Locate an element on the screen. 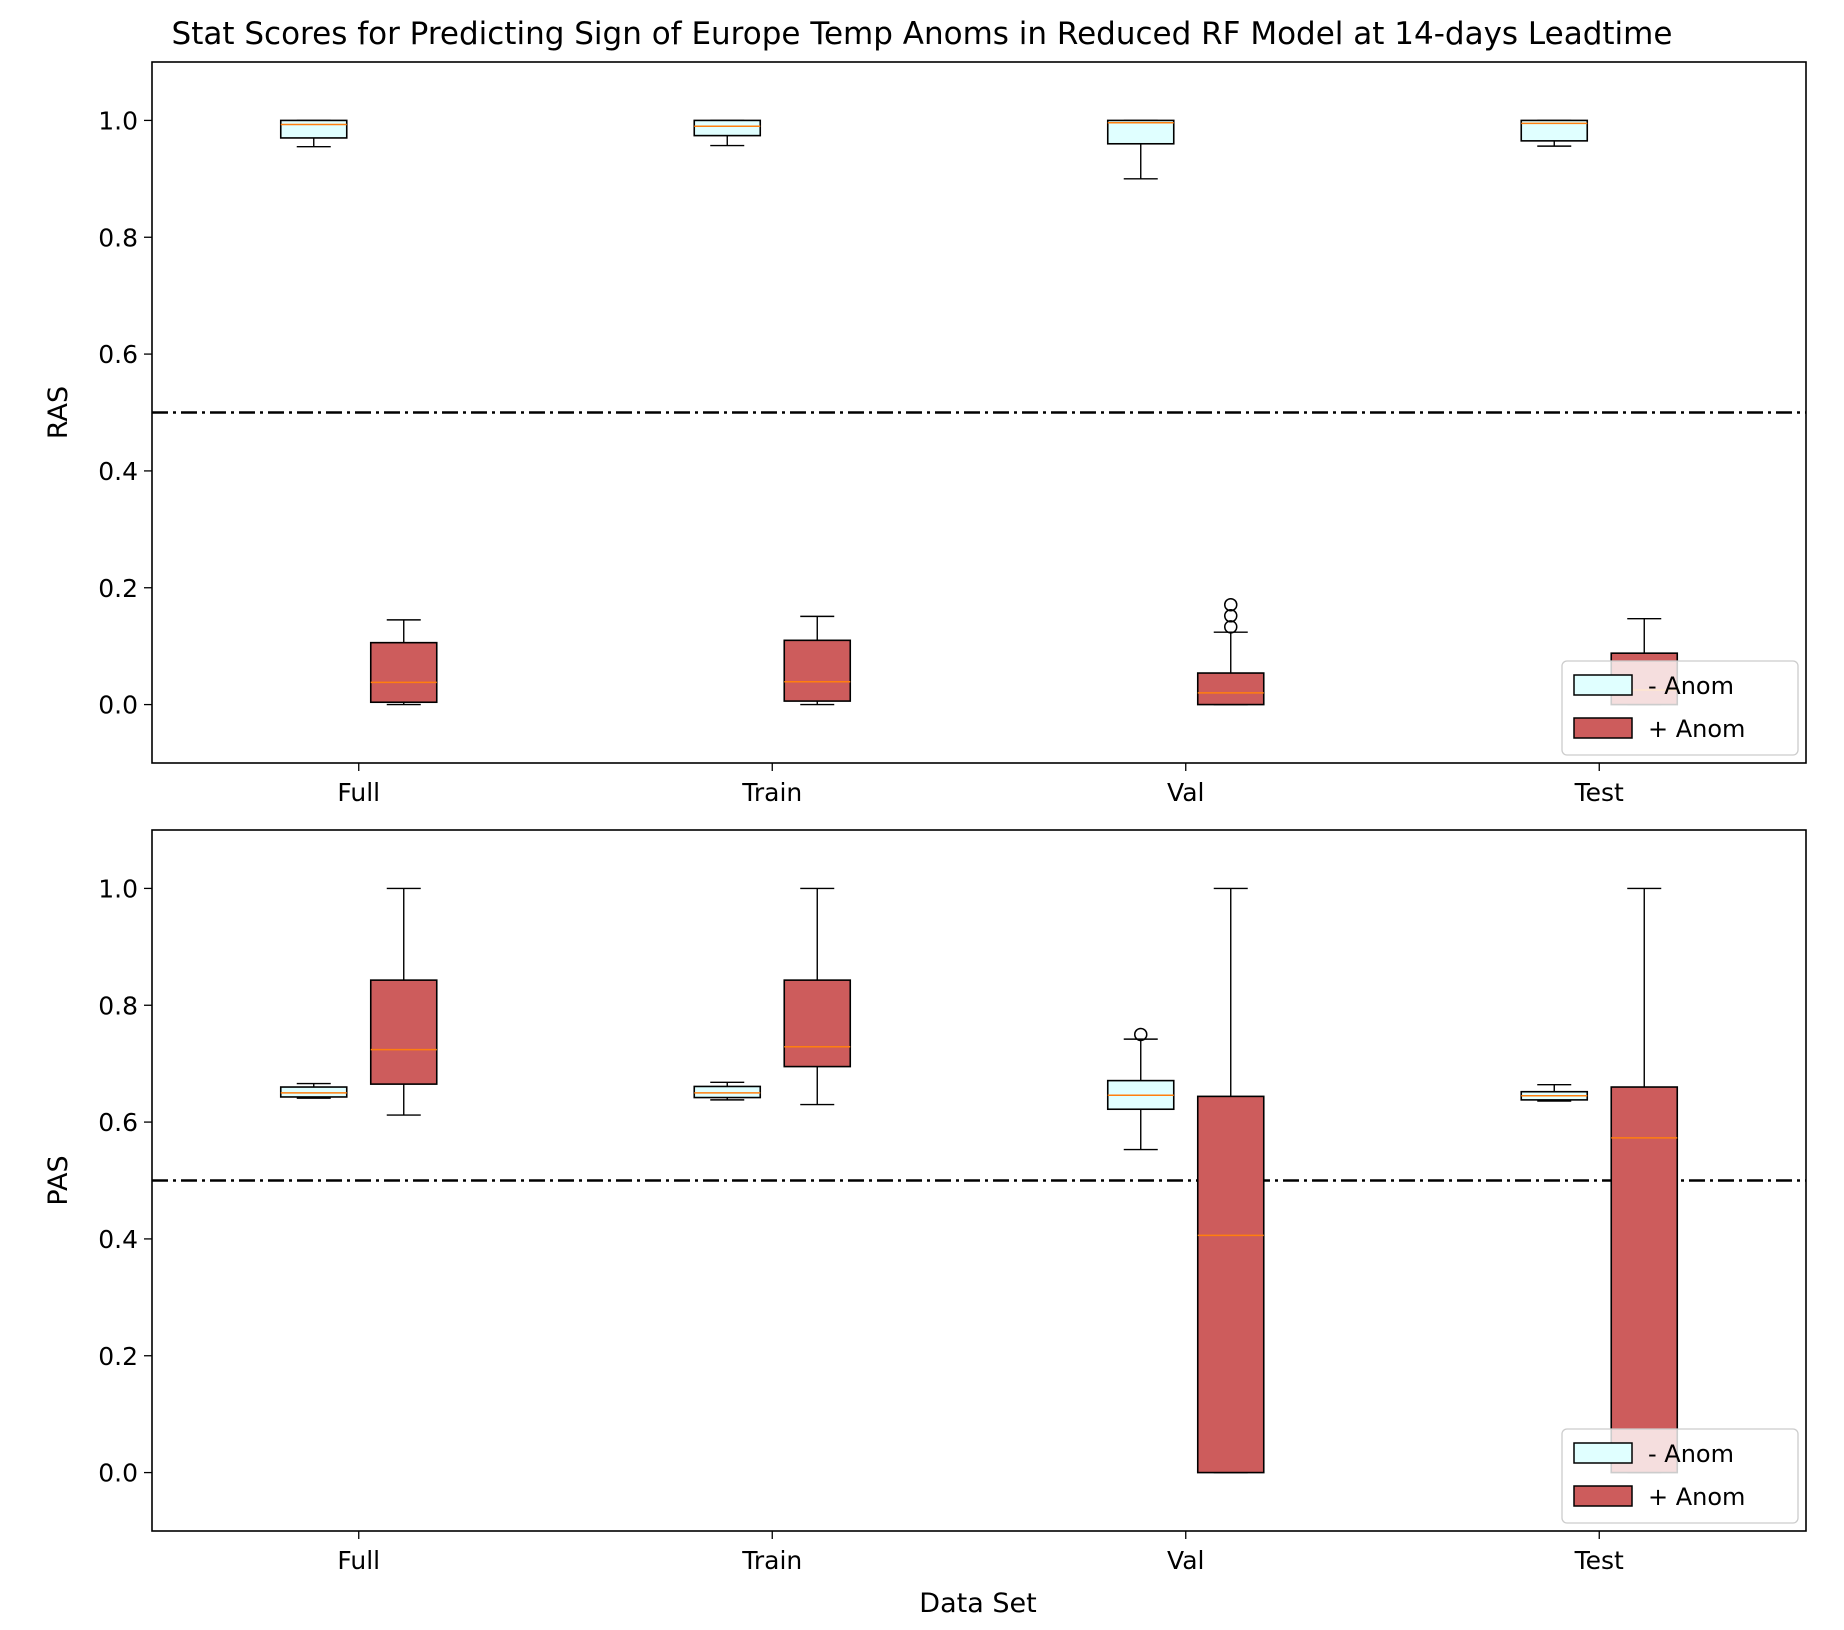 The height and width of the screenshot is (1630, 1844). box-pos-anom-test is located at coordinates (1644, 1180).